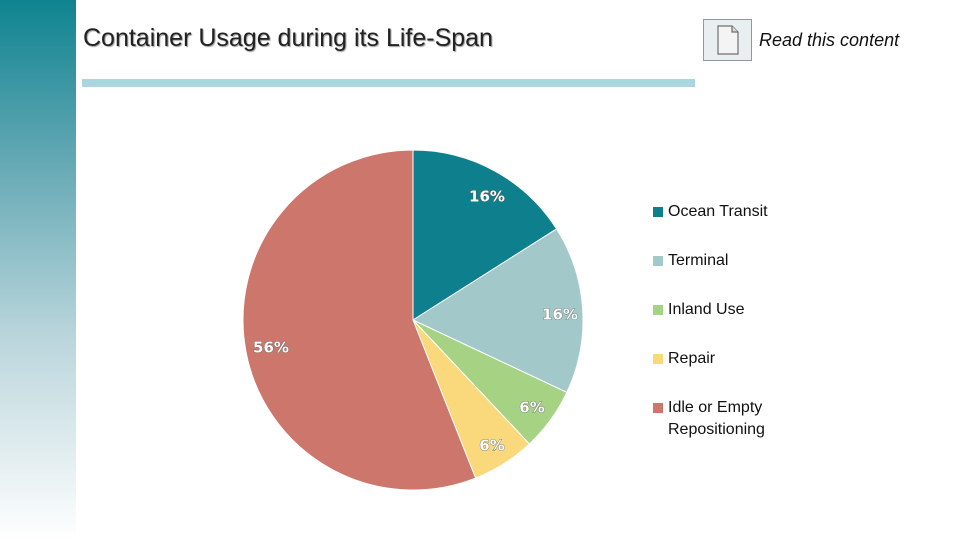  I want to click on legend-label: Idle or Empty Repositioning, so click(716, 418).